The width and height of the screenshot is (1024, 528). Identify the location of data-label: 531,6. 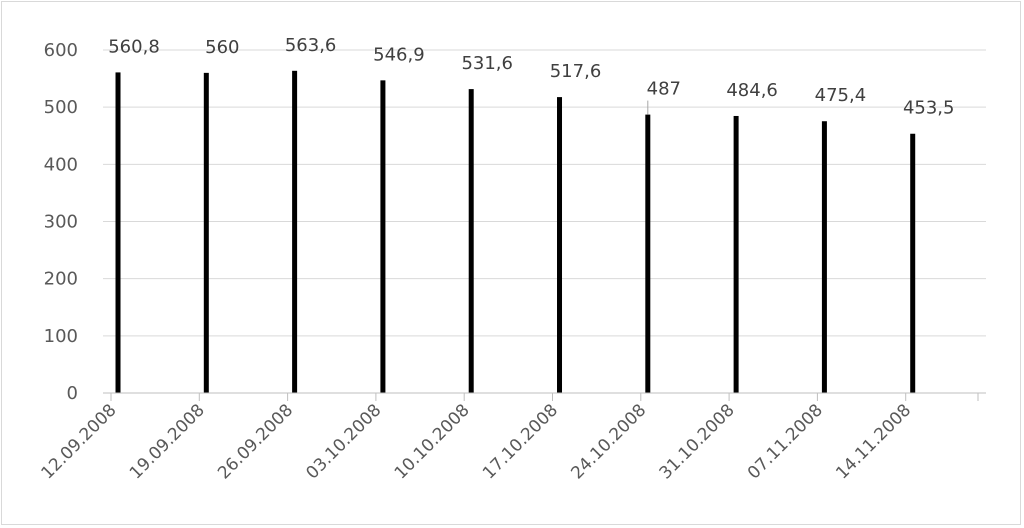
(487, 63).